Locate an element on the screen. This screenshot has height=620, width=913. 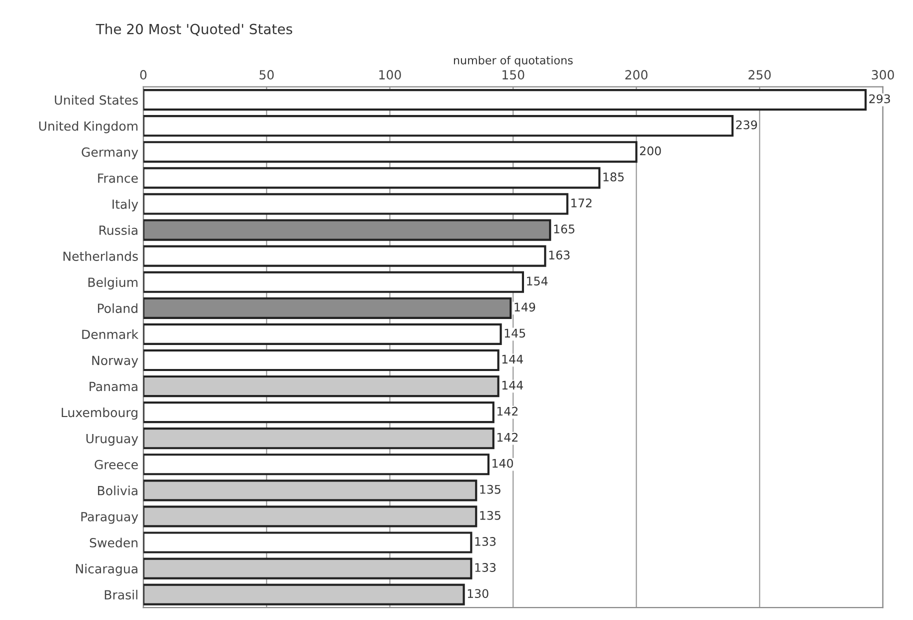
y-tick-label: Panama is located at coordinates (114, 387).